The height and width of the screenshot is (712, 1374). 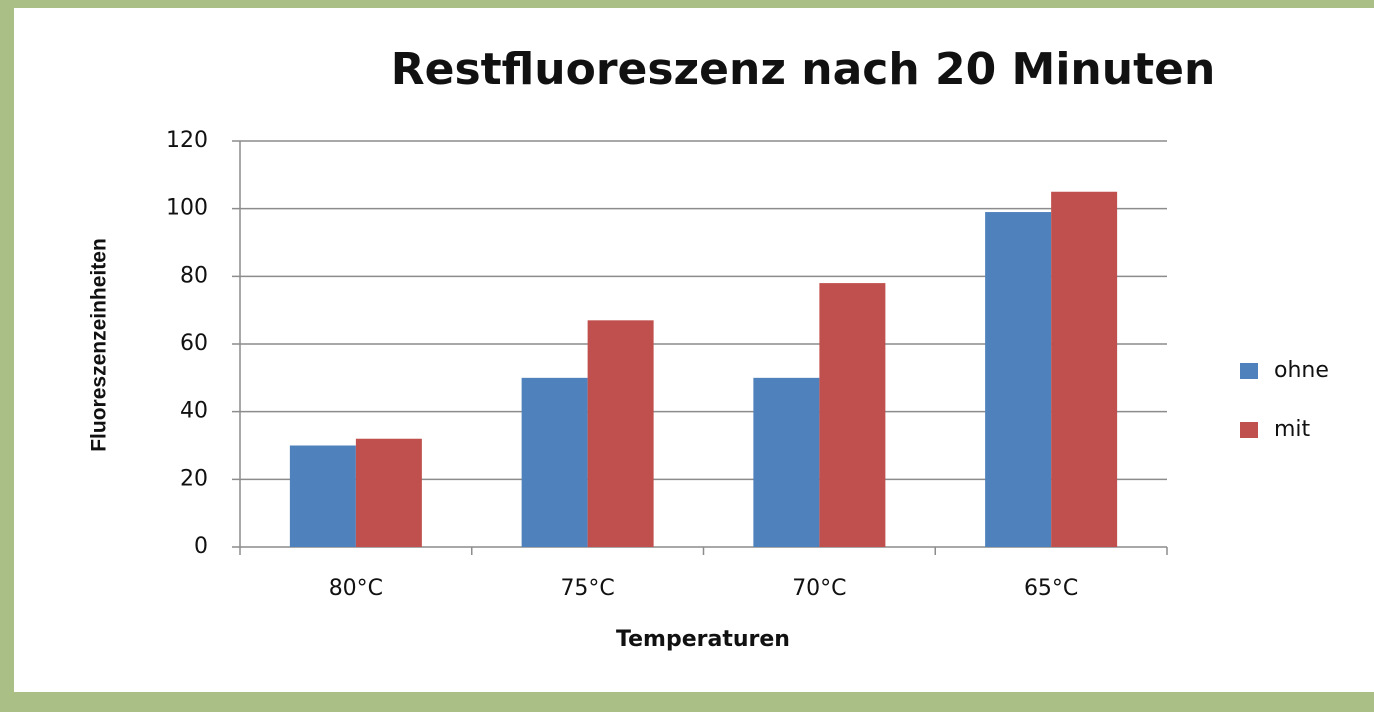 I want to click on y-tick-label: 120, so click(x=187, y=140).